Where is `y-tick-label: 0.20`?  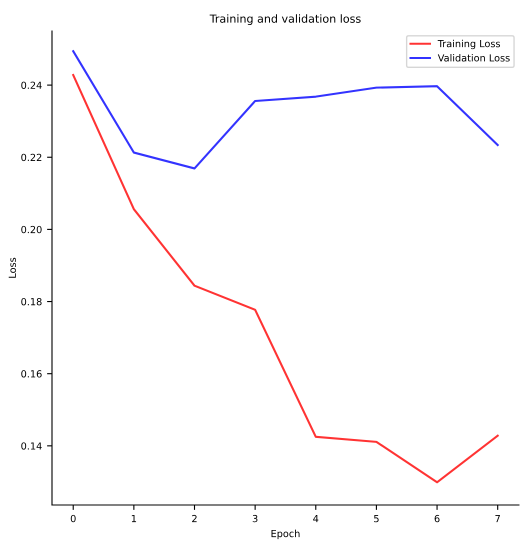 y-tick-label: 0.20 is located at coordinates (31, 230).